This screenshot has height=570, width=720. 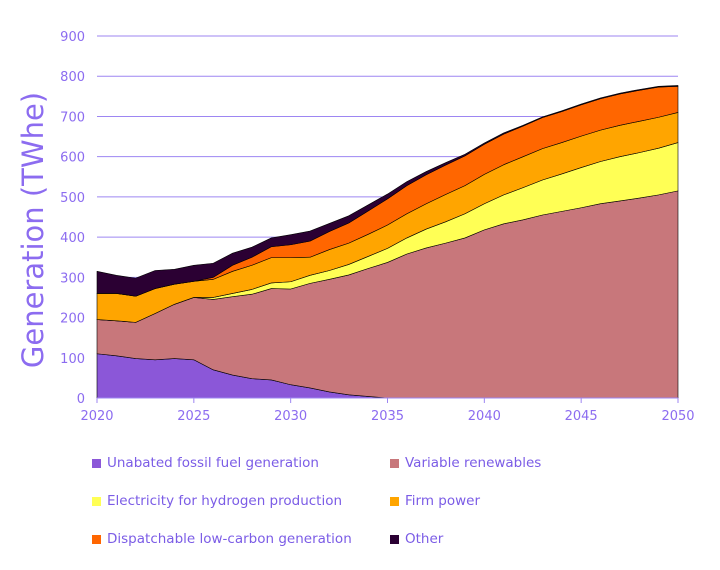 I want to click on x-tick-label-2050: 2050, so click(x=677, y=416).